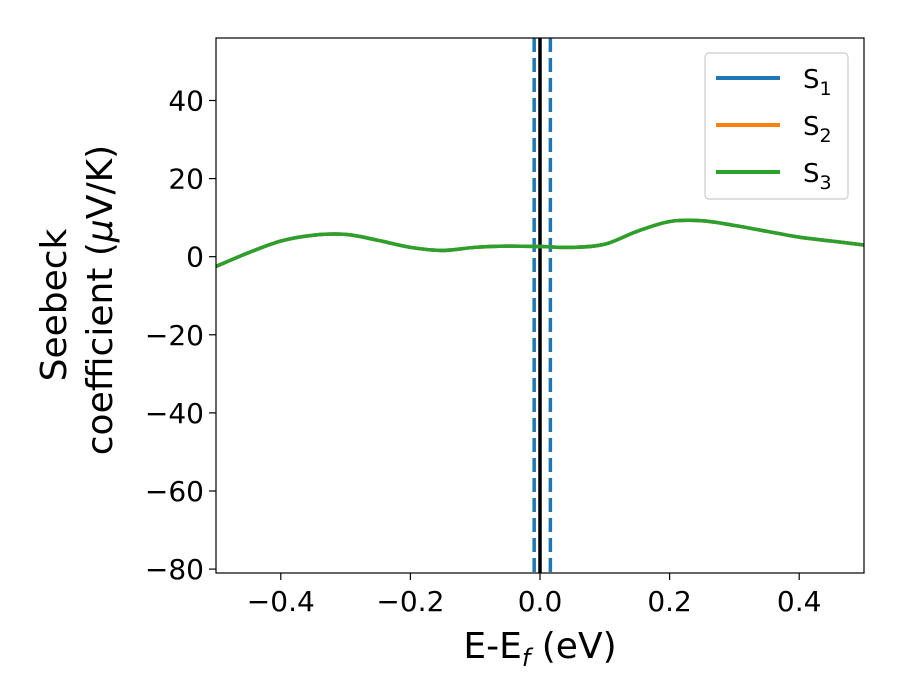 The height and width of the screenshot is (700, 900). I want to click on x-tick-label: 0.2, so click(669, 601).